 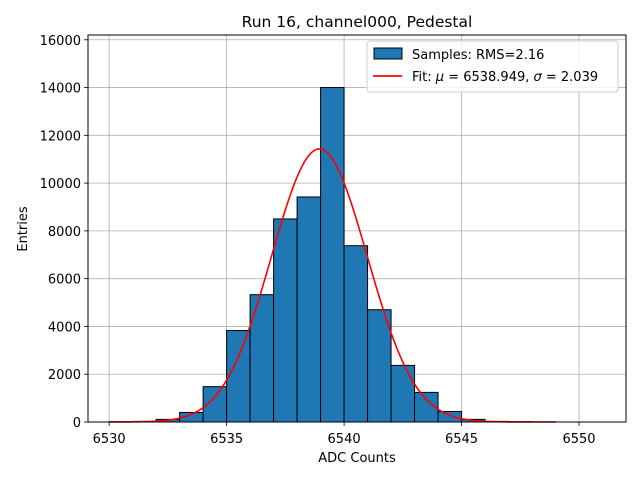 What do you see at coordinates (344, 439) in the screenshot?
I see `x-tick-label: 6540` at bounding box center [344, 439].